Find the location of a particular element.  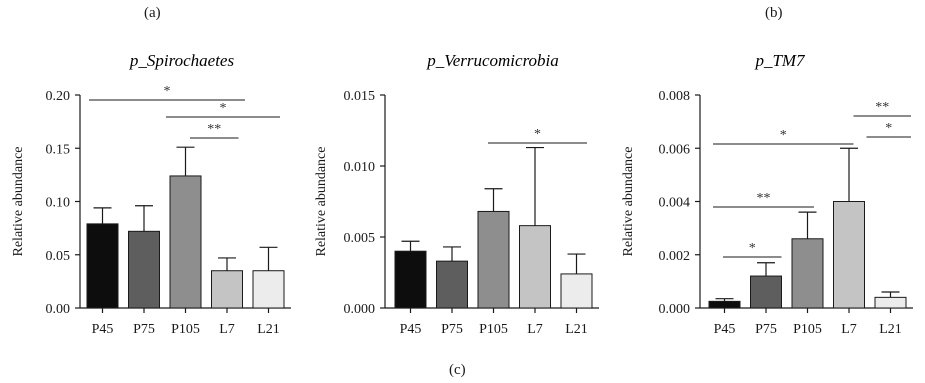

significance-label-0-2: ** is located at coordinates (214, 129).